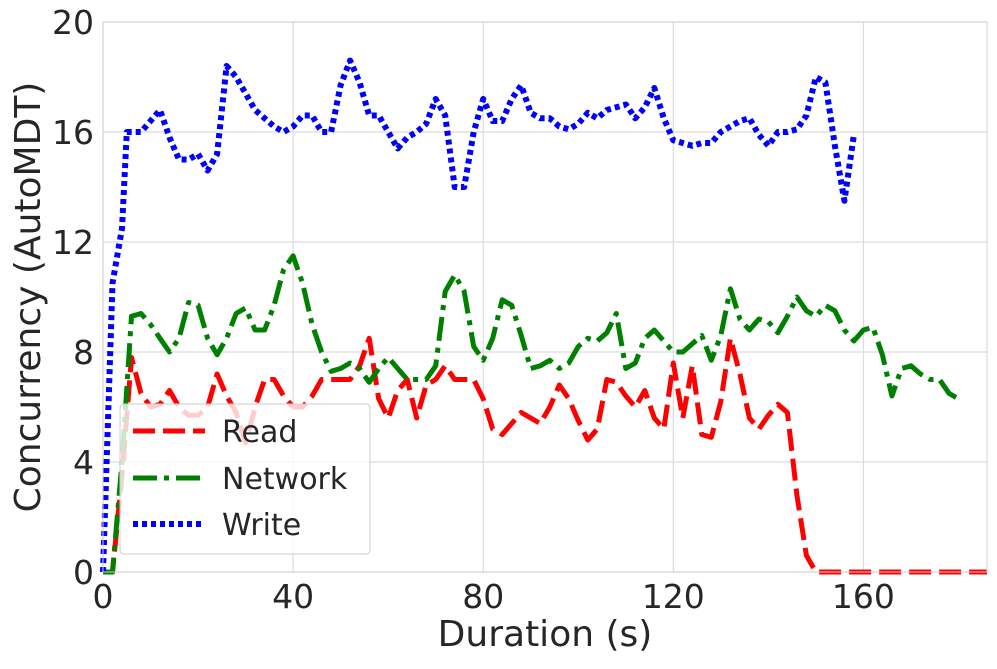 This screenshot has height=669, width=997. What do you see at coordinates (73, 132) in the screenshot?
I see `y-tick-label: 16` at bounding box center [73, 132].